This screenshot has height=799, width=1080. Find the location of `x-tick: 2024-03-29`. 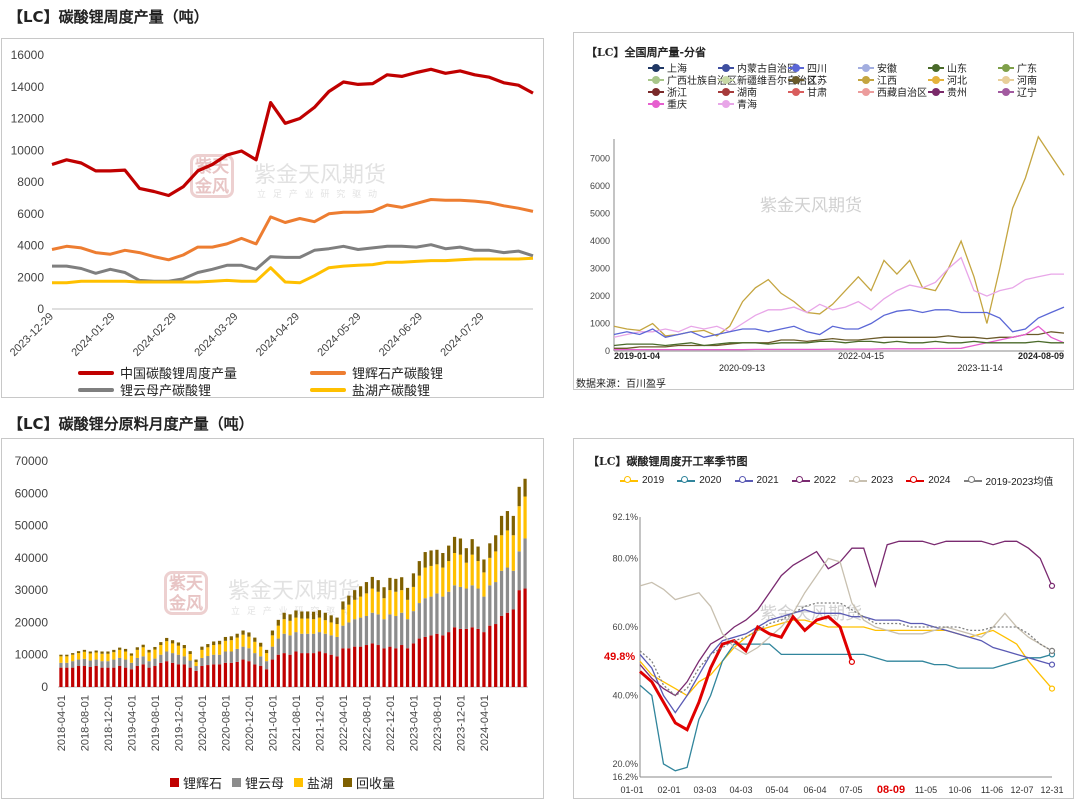

x-tick: 2024-03-29 is located at coordinates (216, 335).